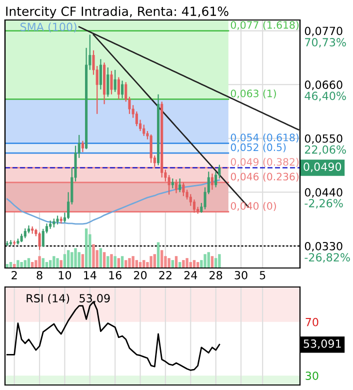  I want to click on y2-tick-label: -26,82%, so click(327, 258).